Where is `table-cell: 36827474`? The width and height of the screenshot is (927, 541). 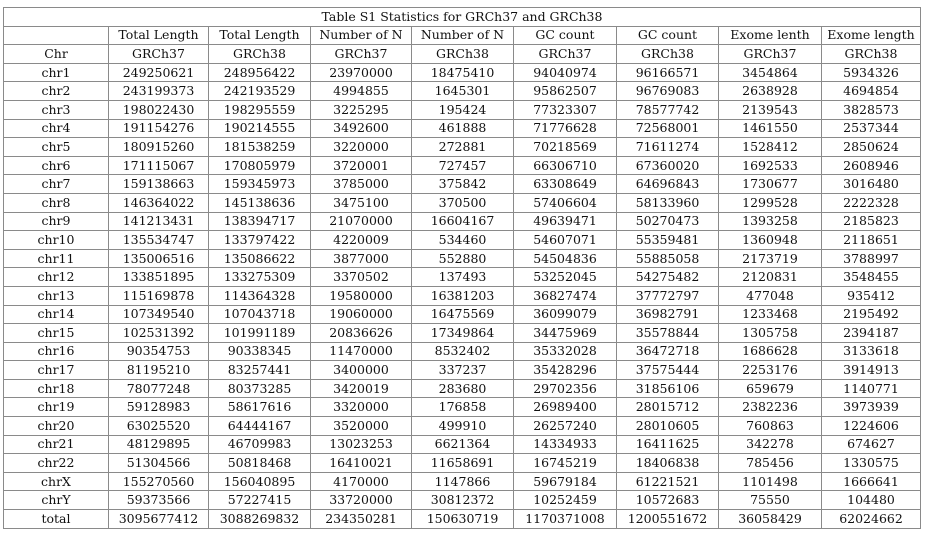 table-cell: 36827474 is located at coordinates (565, 295).